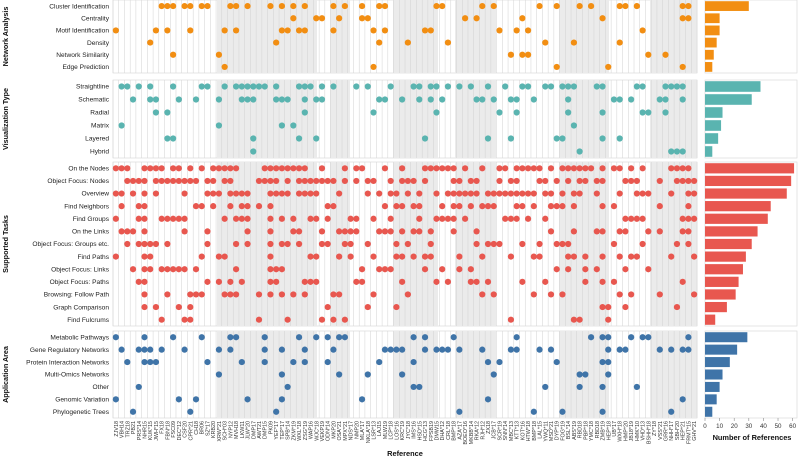 The height and width of the screenshot is (458, 800). Describe the element at coordinates (123, 429) in the screenshot. I see `x-tick-label: VBH14` at that location.